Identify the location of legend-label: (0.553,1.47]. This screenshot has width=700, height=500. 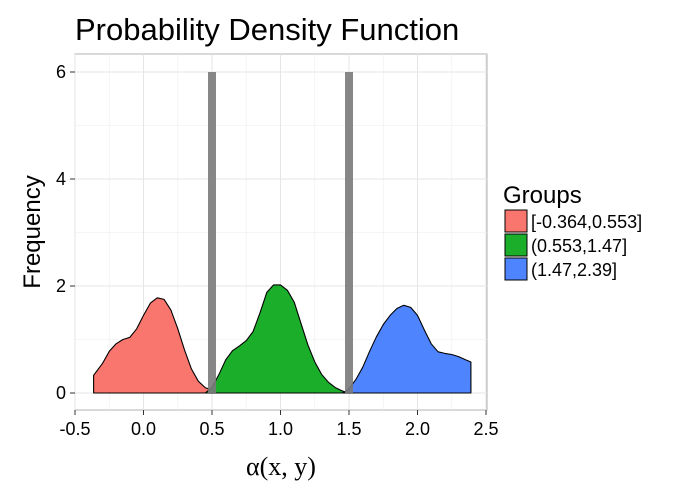
(579, 246).